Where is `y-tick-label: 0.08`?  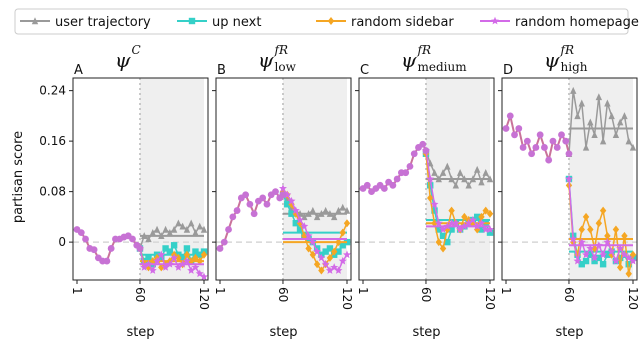 y-tick-label: 0.08 is located at coordinates (52, 192).